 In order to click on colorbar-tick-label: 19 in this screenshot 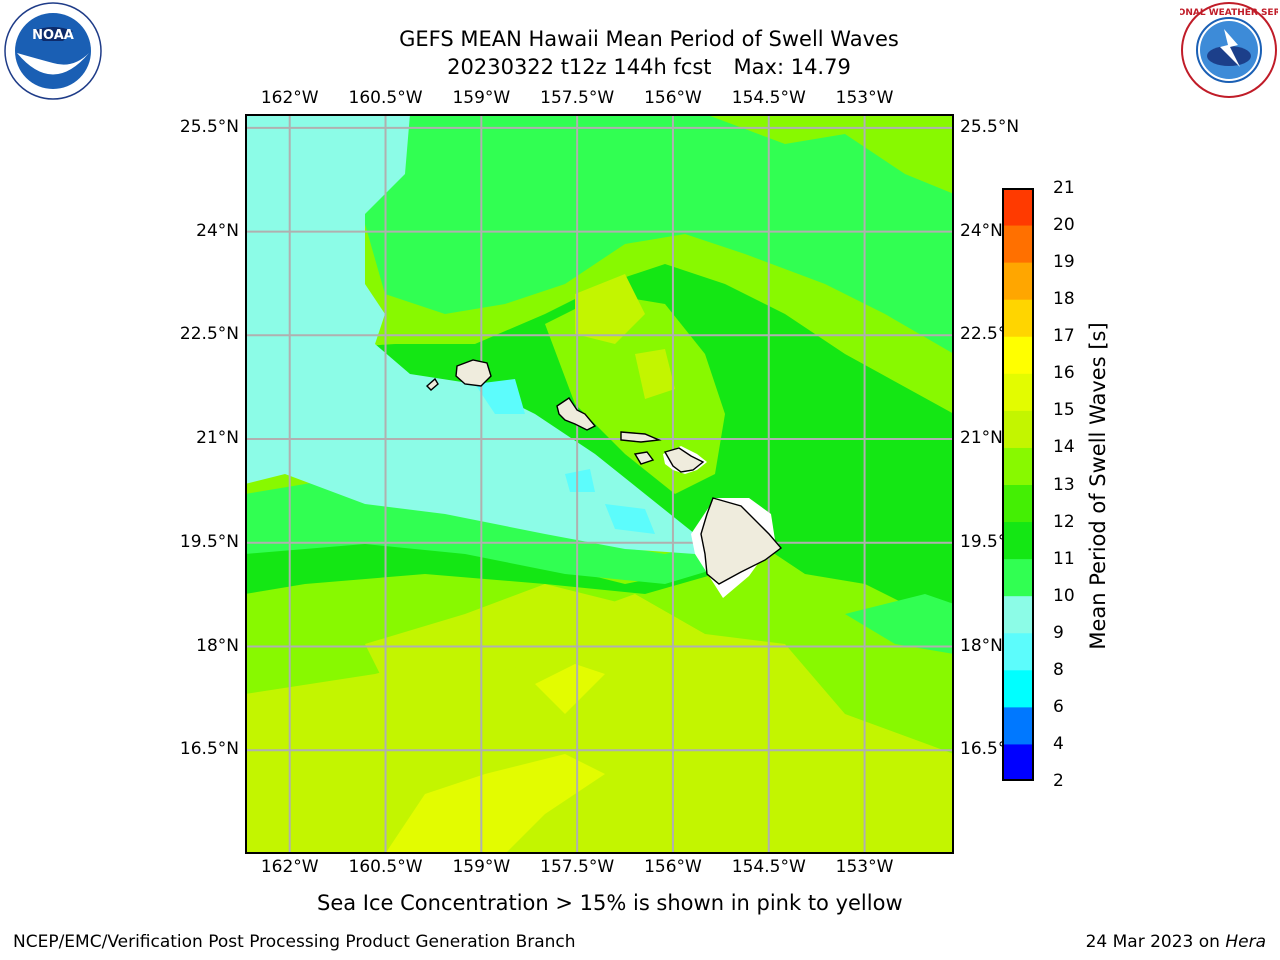, I will do `click(1064, 262)`.